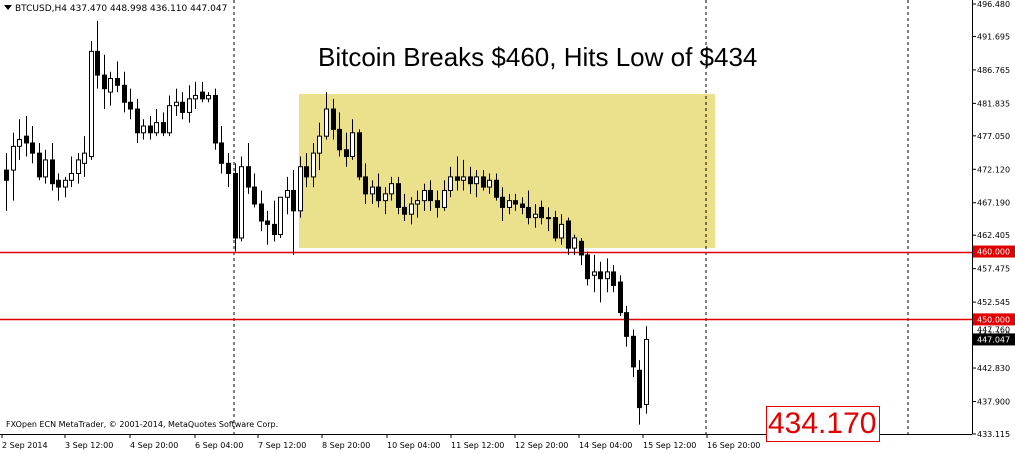 The height and width of the screenshot is (454, 1015). Describe the element at coordinates (486, 286) in the screenshot. I see `price-levels` at that location.